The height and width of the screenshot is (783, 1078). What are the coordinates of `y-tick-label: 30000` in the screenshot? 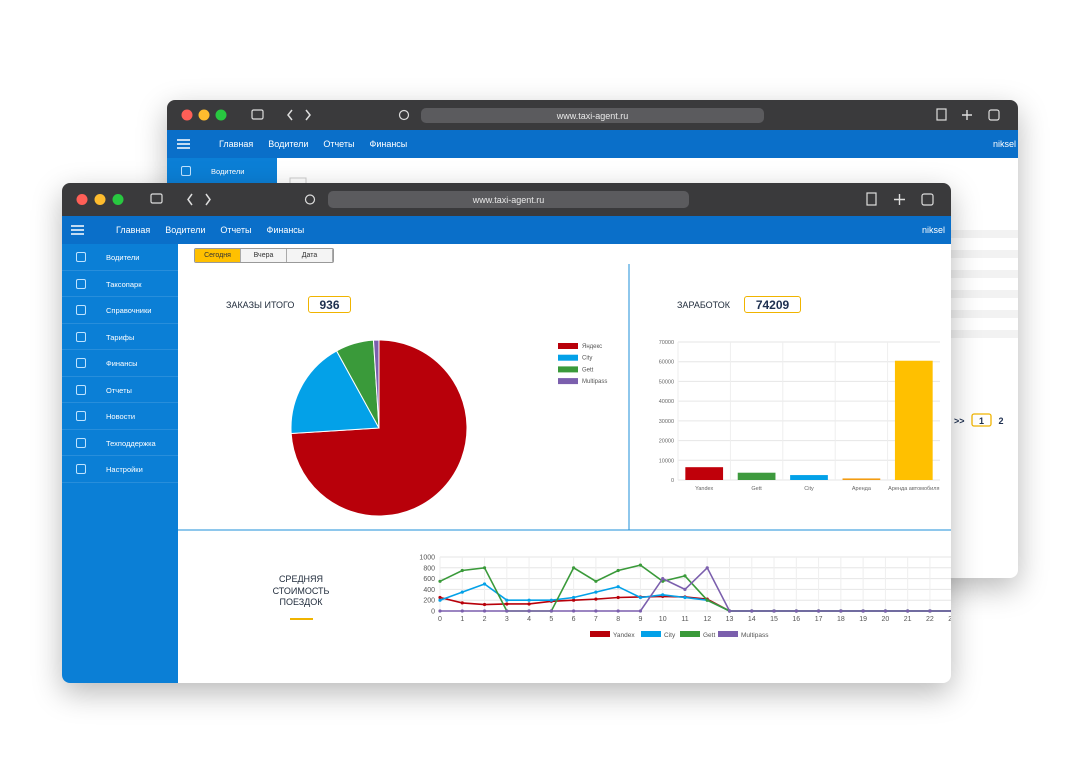 It's located at (666, 422).